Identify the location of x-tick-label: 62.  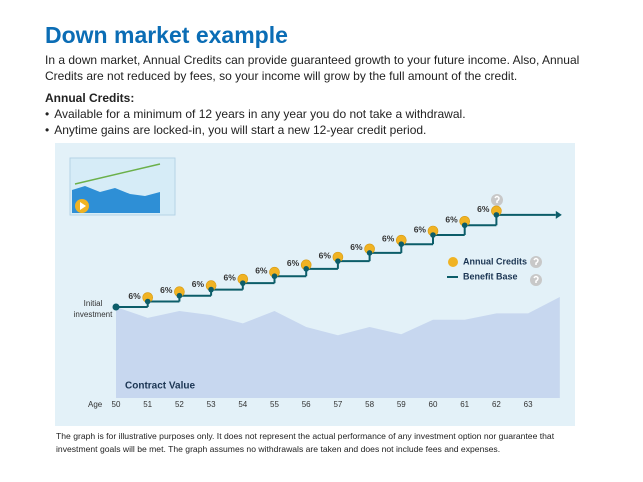
(496, 404).